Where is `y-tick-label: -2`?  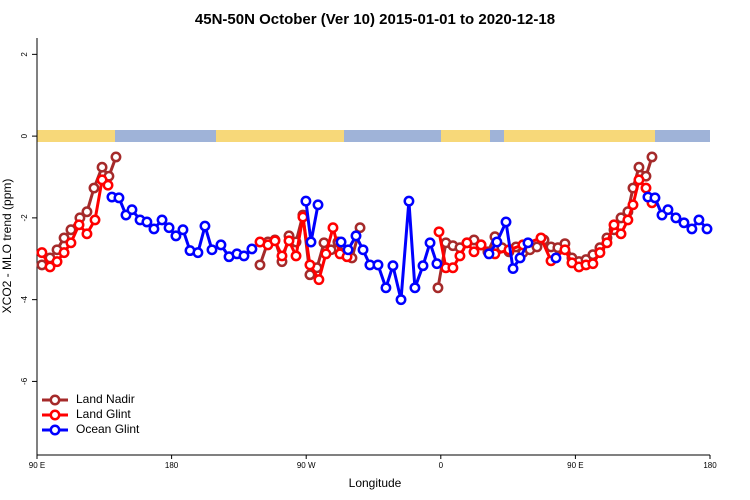 y-tick-label: -2 is located at coordinates (24, 218).